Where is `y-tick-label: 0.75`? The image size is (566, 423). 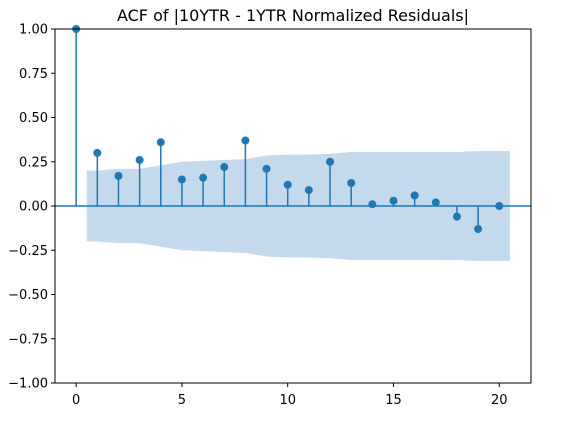
y-tick-label: 0.75 is located at coordinates (33, 74).